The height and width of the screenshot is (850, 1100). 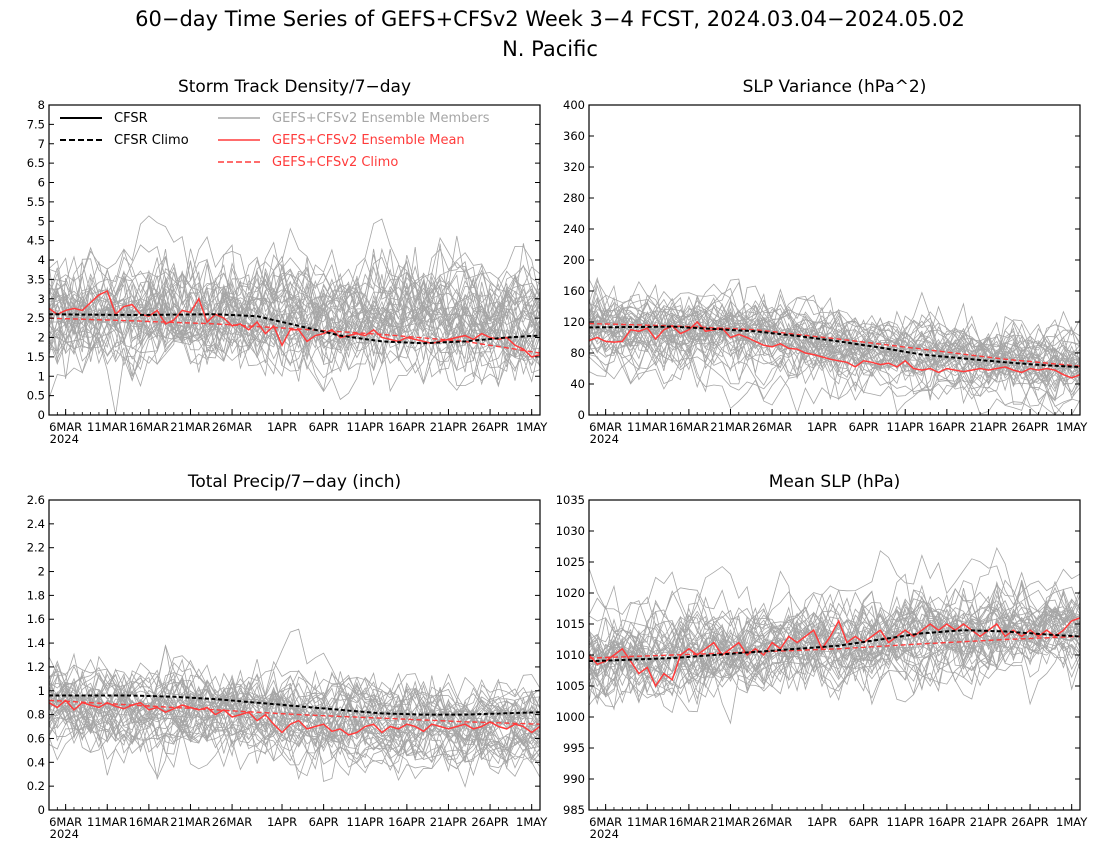 I want to click on y-tick-label: 1020, so click(x=570, y=593).